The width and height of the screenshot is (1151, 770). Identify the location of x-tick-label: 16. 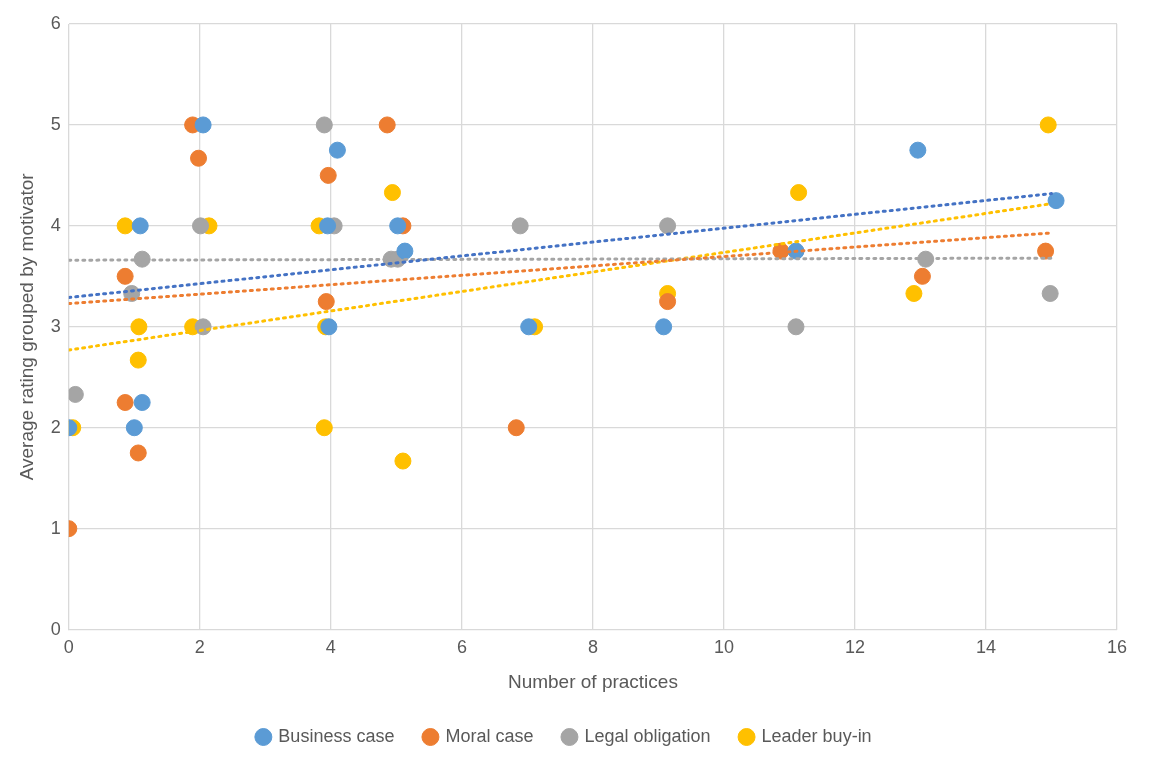
(1117, 647).